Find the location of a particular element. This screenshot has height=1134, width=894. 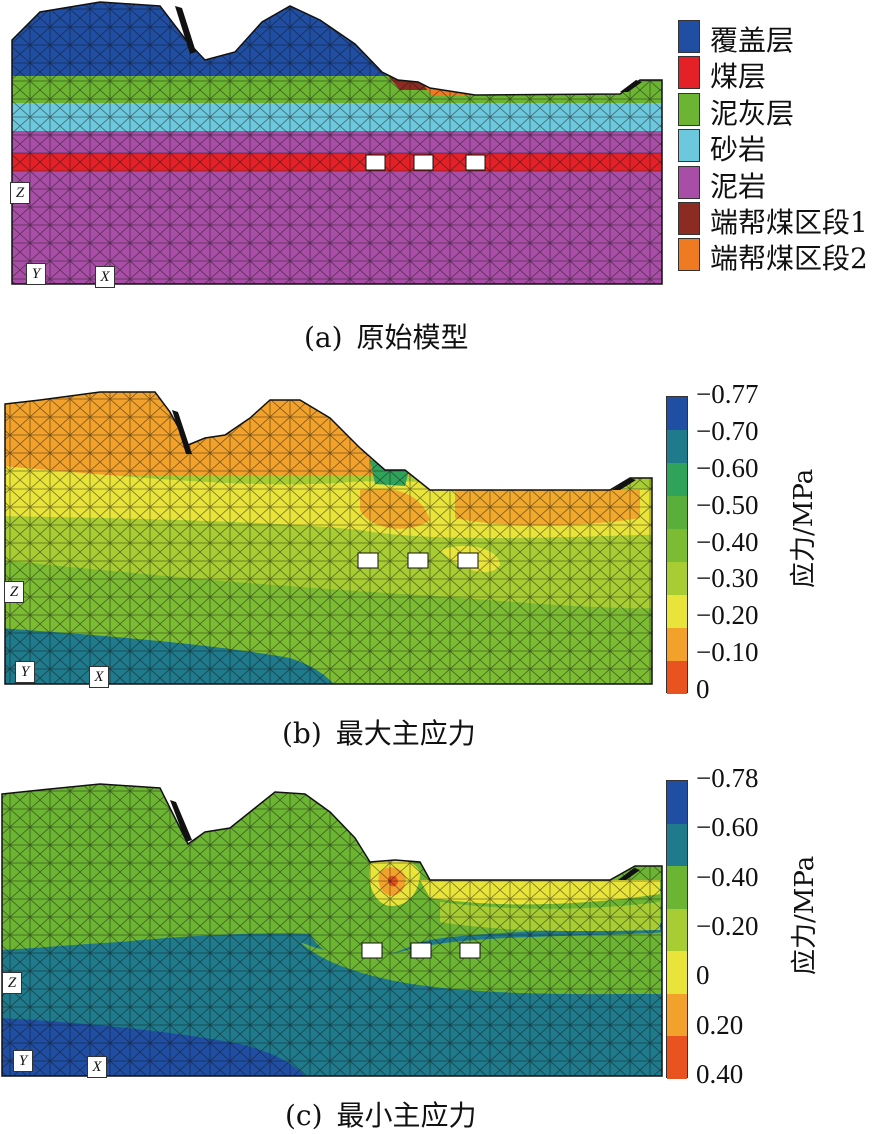

colorbar-tick-label: 0.40 is located at coordinates (720, 1074).